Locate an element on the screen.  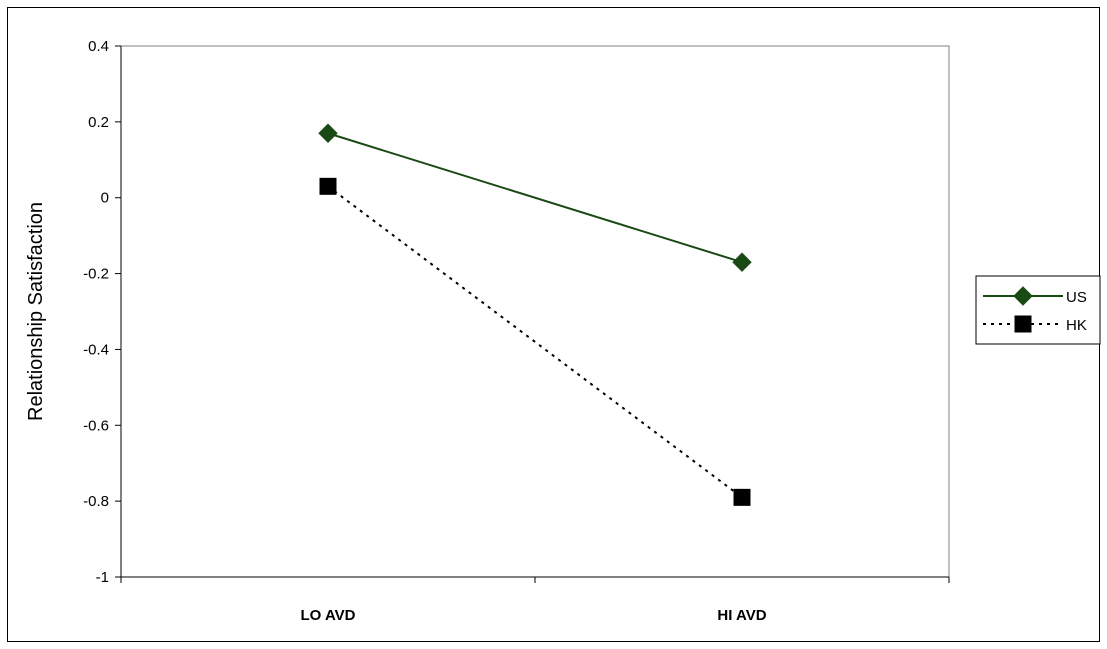
y-tick-label: -0.4 is located at coordinates (96, 349).